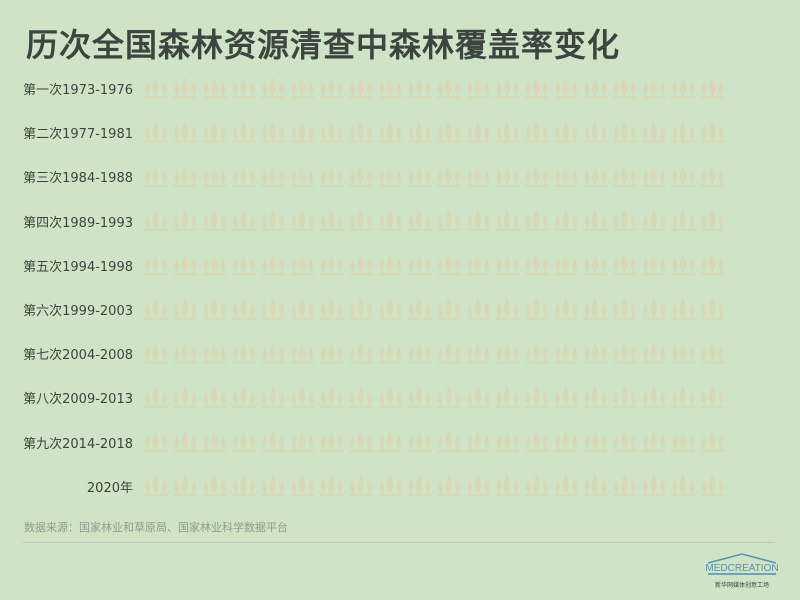 This screenshot has height=600, width=800. What do you see at coordinates (78, 400) in the screenshot?
I see `row-label: 第八次2009-2013` at bounding box center [78, 400].